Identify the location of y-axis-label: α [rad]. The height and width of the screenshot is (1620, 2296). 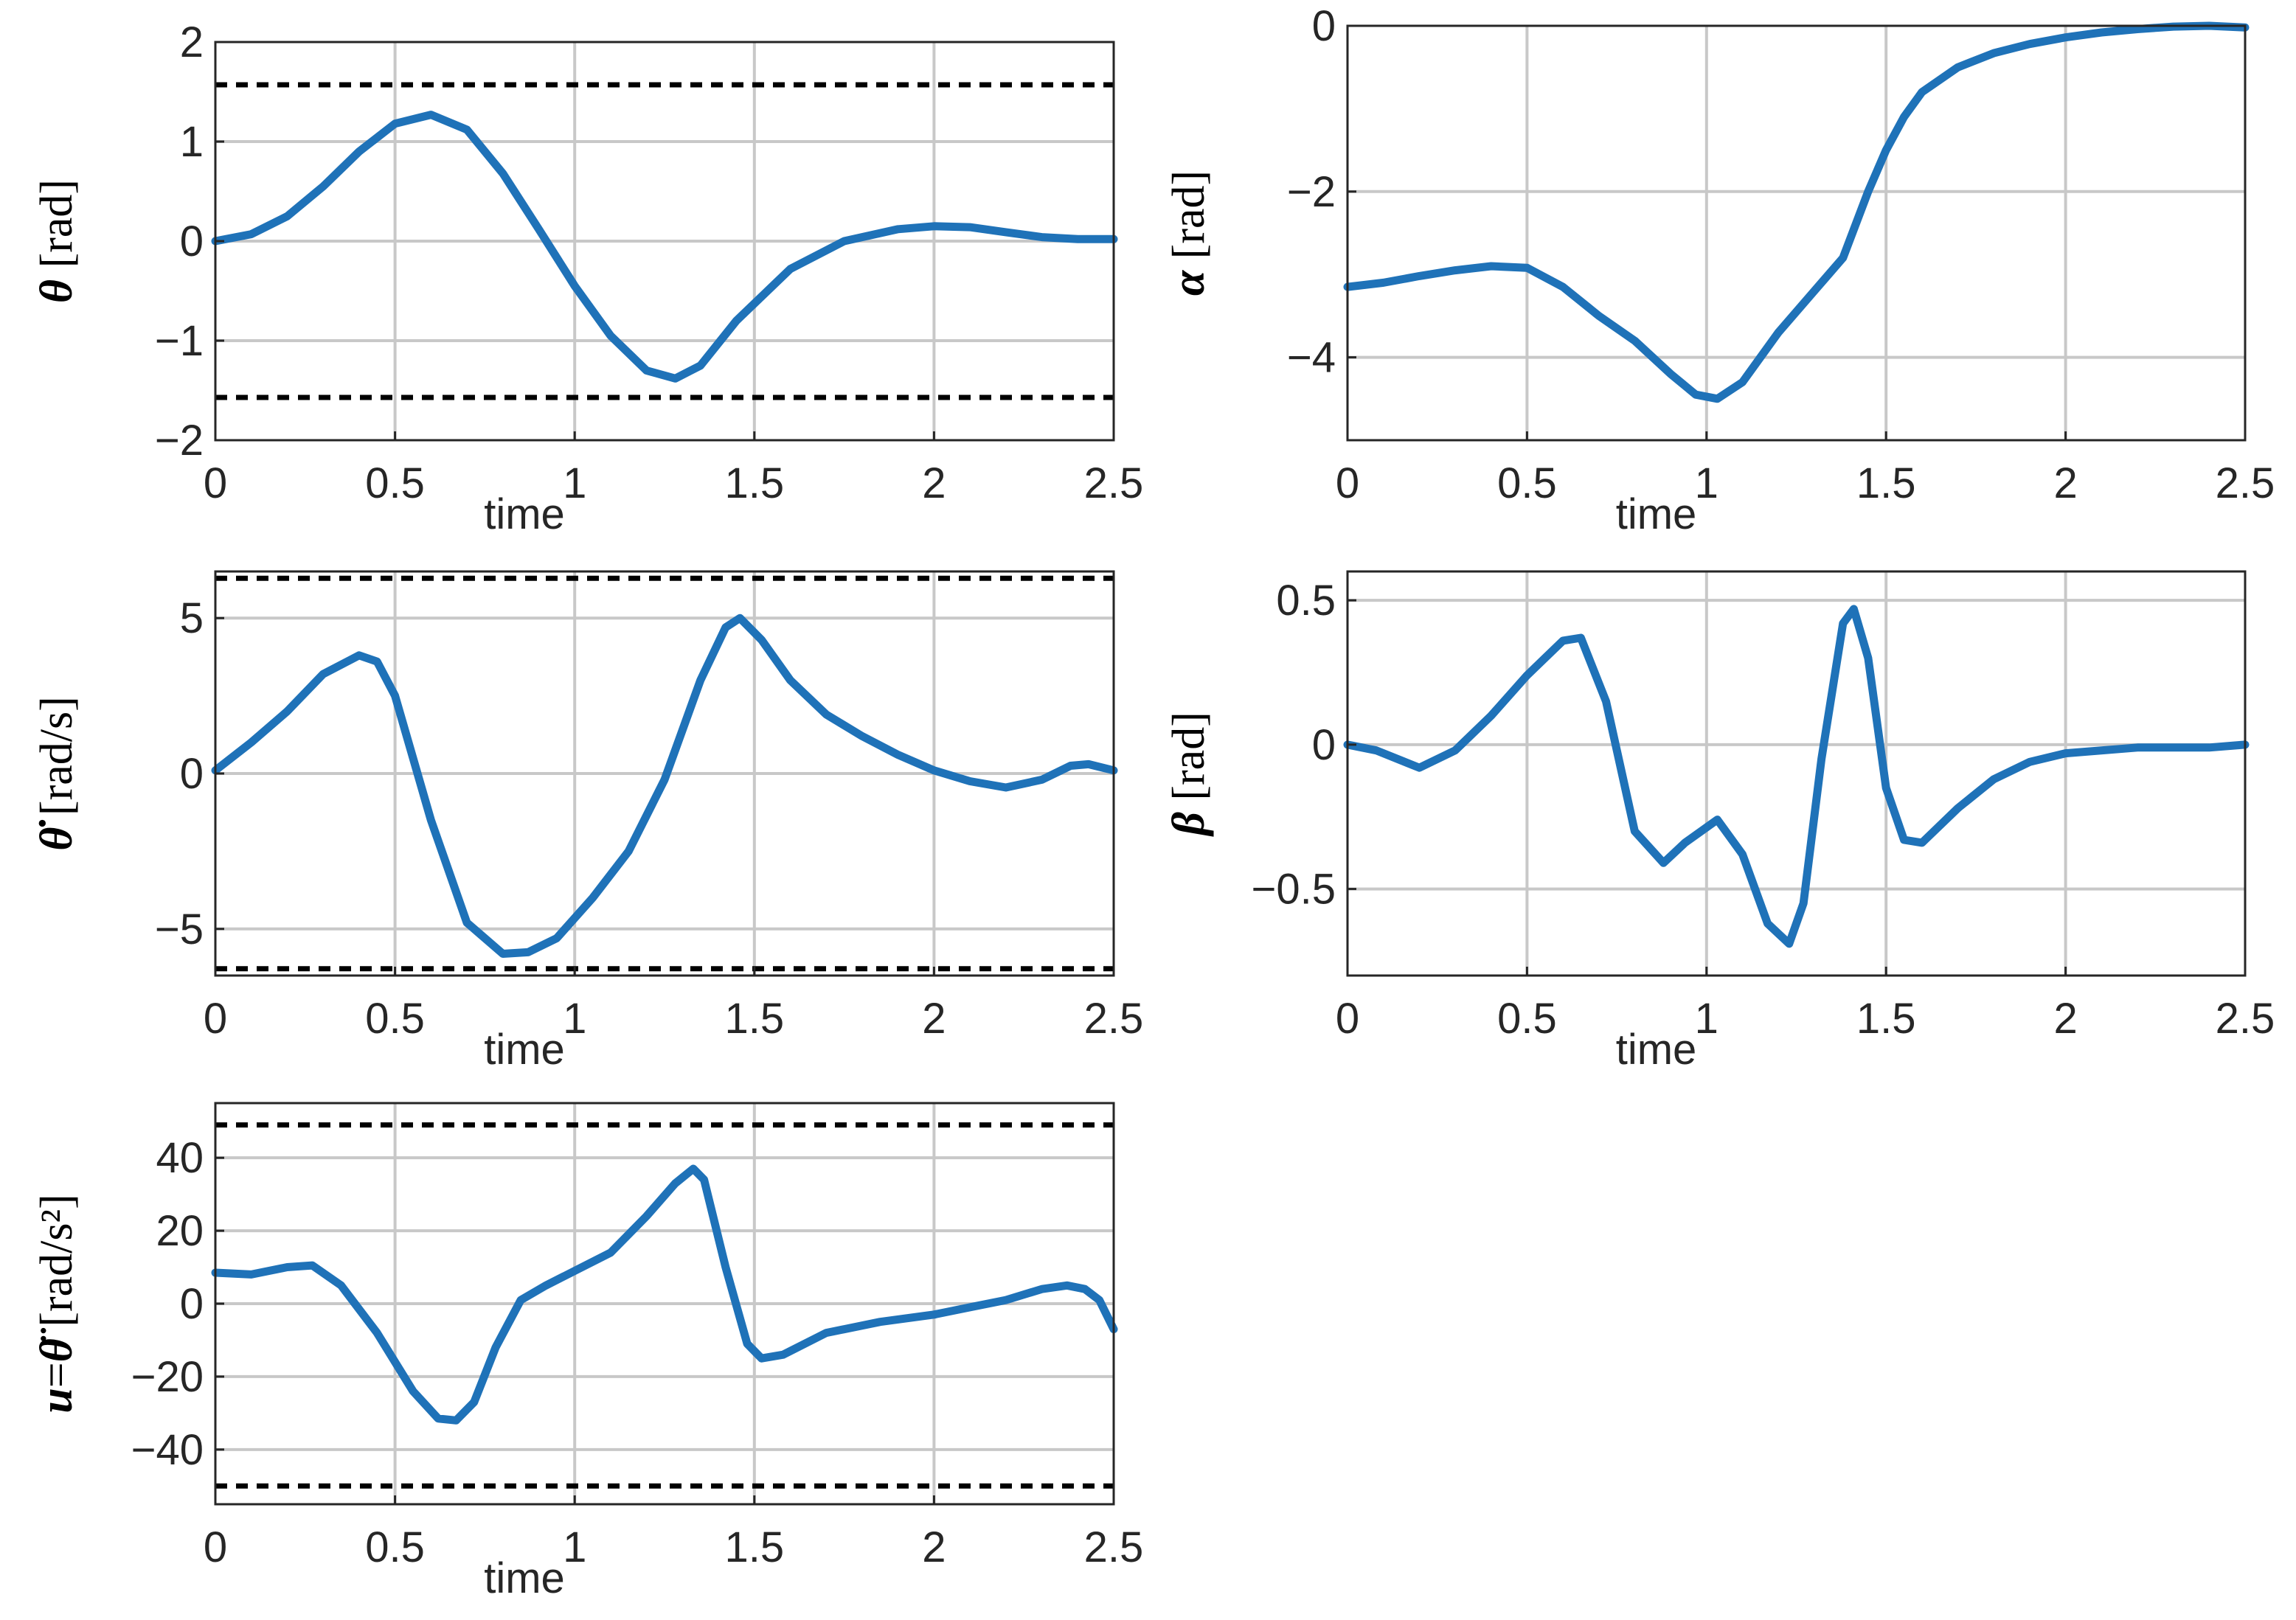
(1189, 233).